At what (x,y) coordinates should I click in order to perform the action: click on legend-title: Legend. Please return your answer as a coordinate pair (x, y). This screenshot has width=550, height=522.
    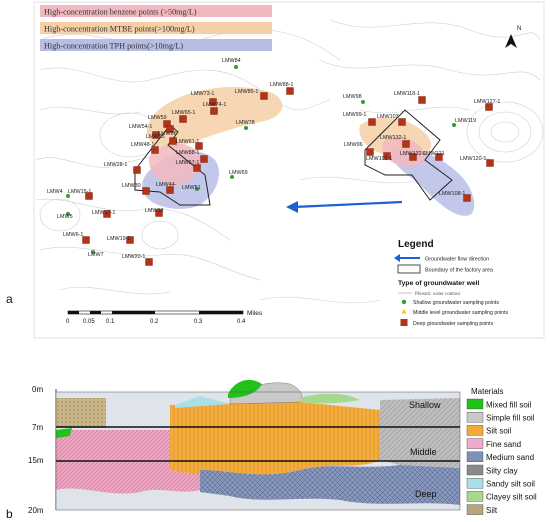
    Looking at the image, I should click on (416, 244).